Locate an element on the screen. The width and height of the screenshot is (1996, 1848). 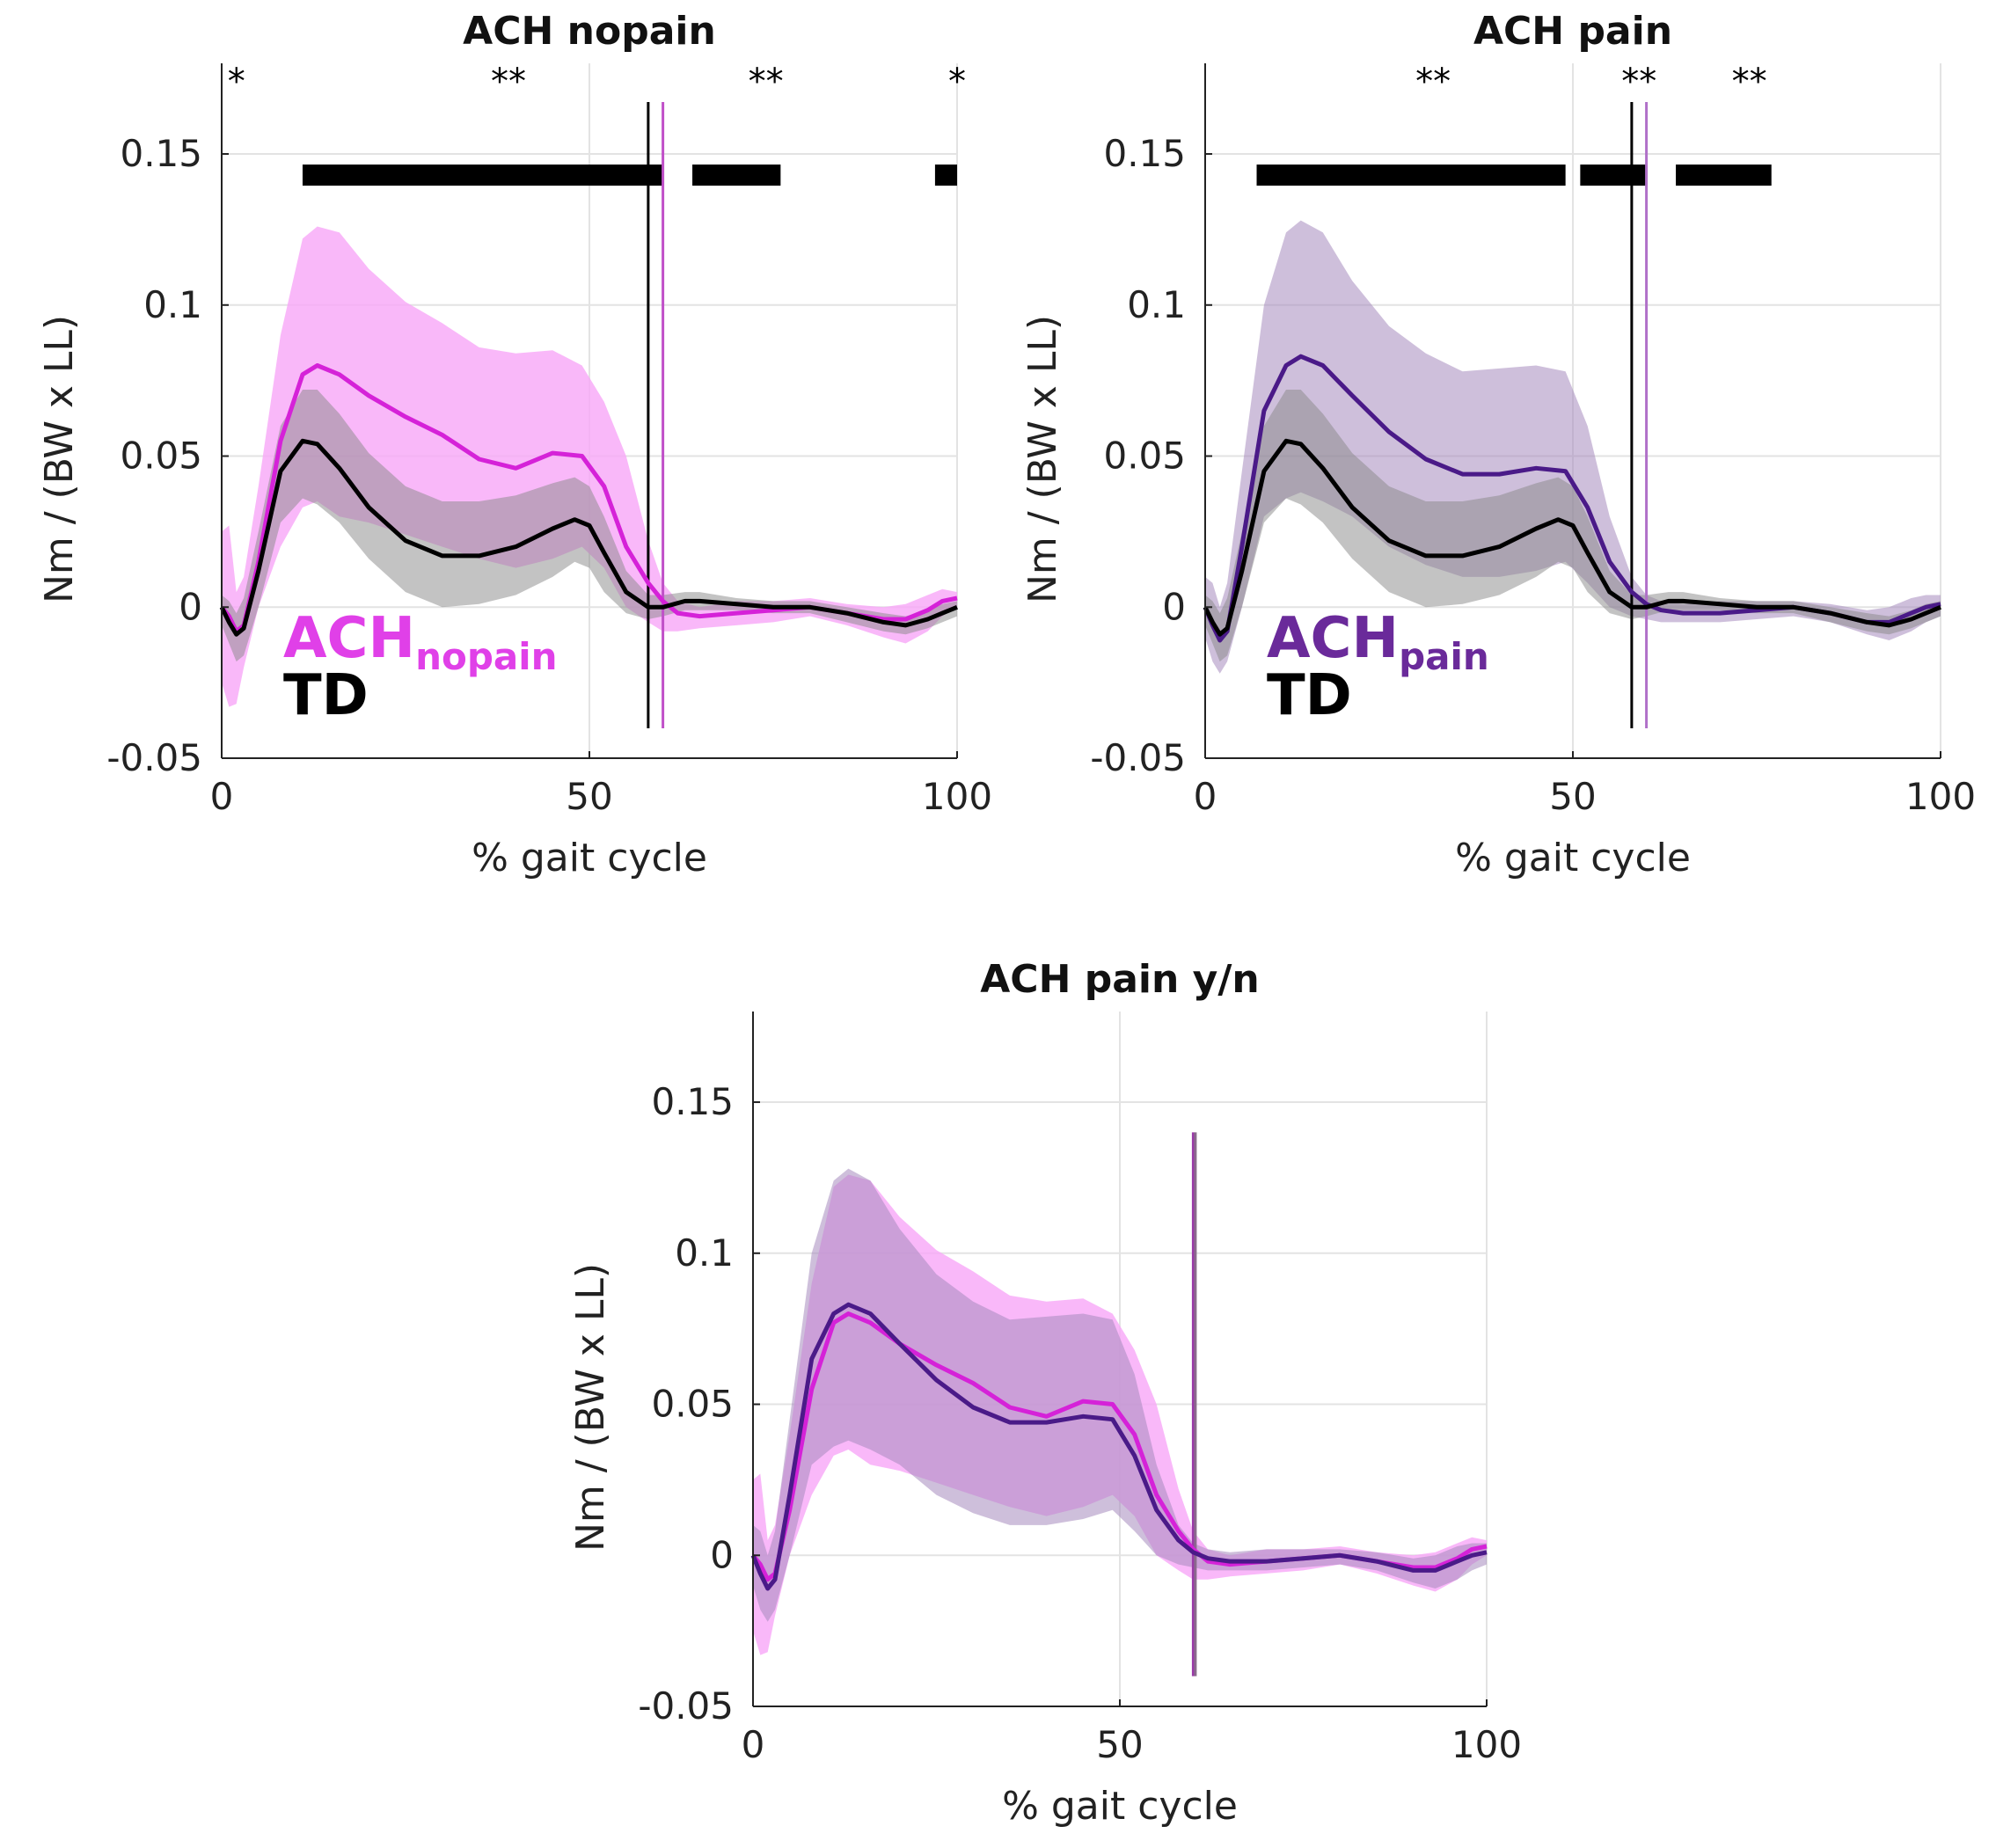
chart-title: ACH pain y/n is located at coordinates (1119, 979).